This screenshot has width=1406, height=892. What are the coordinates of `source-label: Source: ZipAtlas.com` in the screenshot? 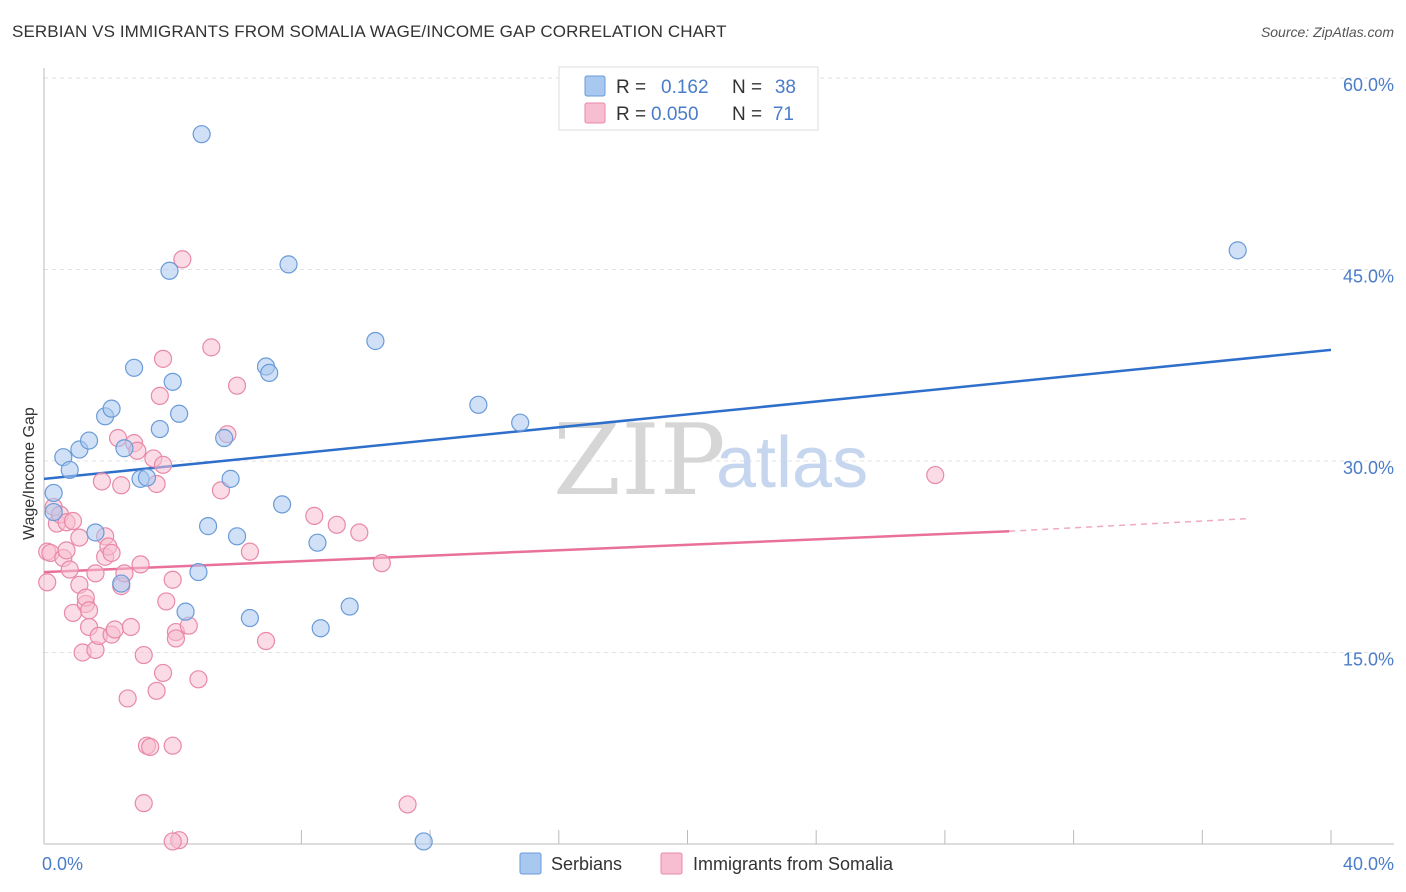 It's located at (1327, 32).